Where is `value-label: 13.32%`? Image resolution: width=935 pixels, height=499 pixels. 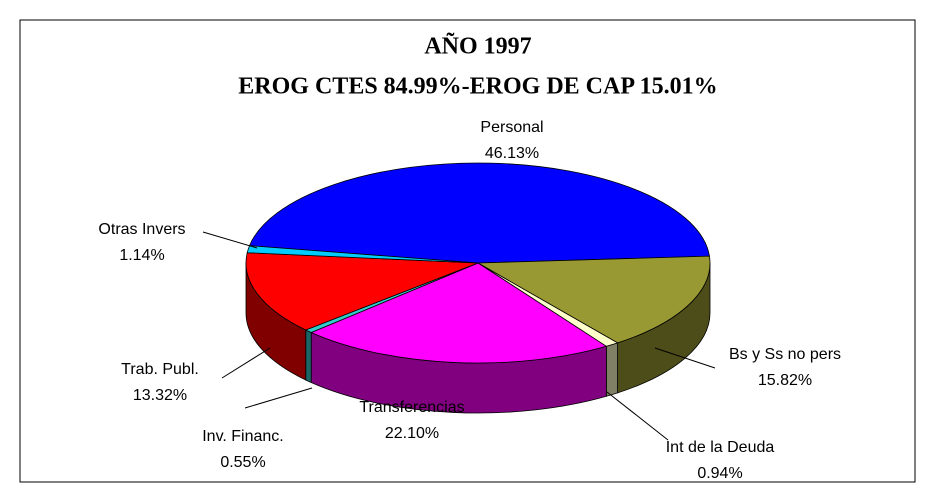
value-label: 13.32% is located at coordinates (160, 395).